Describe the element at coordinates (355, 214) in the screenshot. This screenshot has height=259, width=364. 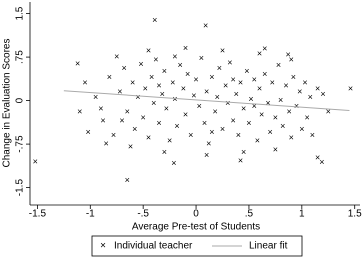
I see `x-tick-label: 1.5` at that location.